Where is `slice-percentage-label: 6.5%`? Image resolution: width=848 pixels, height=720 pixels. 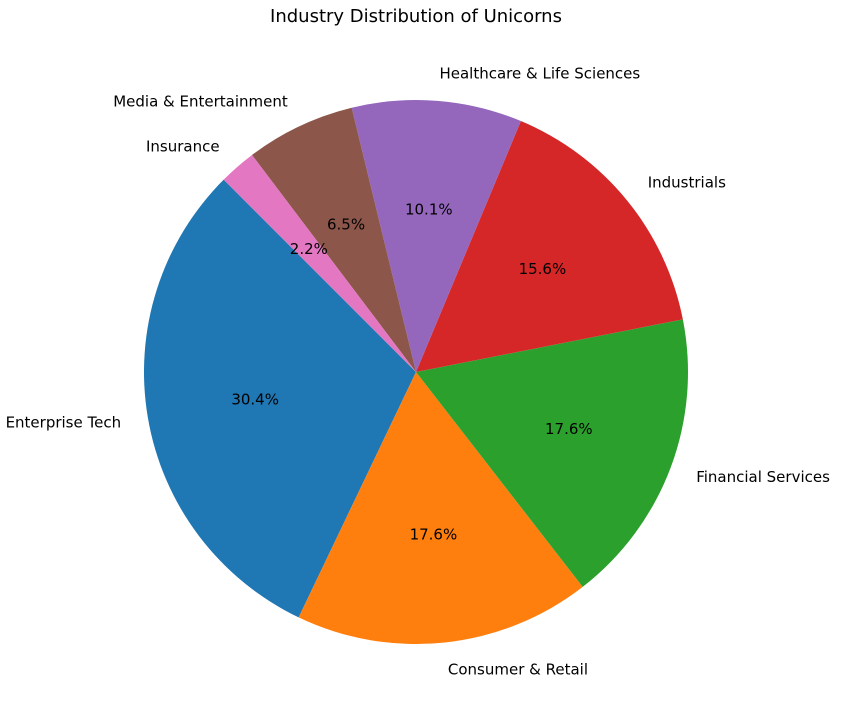
slice-percentage-label: 6.5% is located at coordinates (346, 225).